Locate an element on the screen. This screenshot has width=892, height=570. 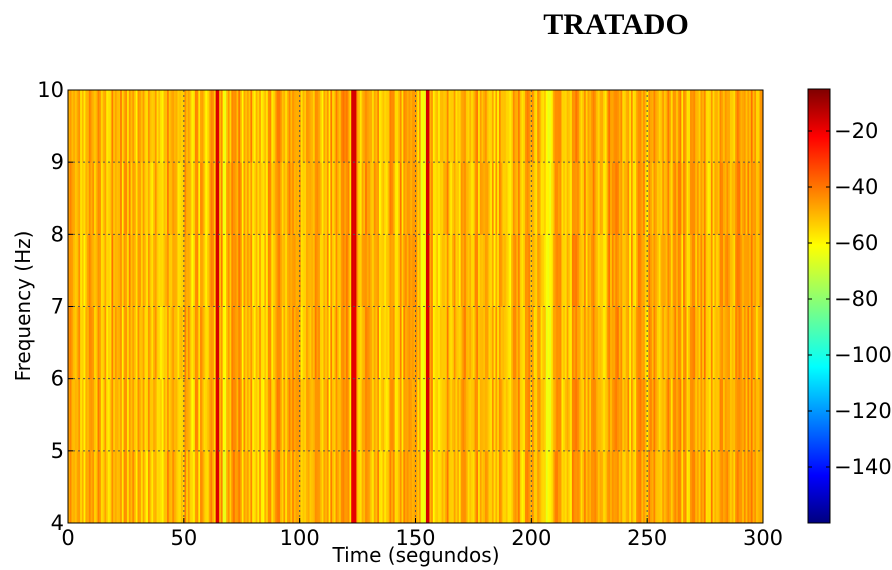
x-tick-label: 200 is located at coordinates (531, 538).